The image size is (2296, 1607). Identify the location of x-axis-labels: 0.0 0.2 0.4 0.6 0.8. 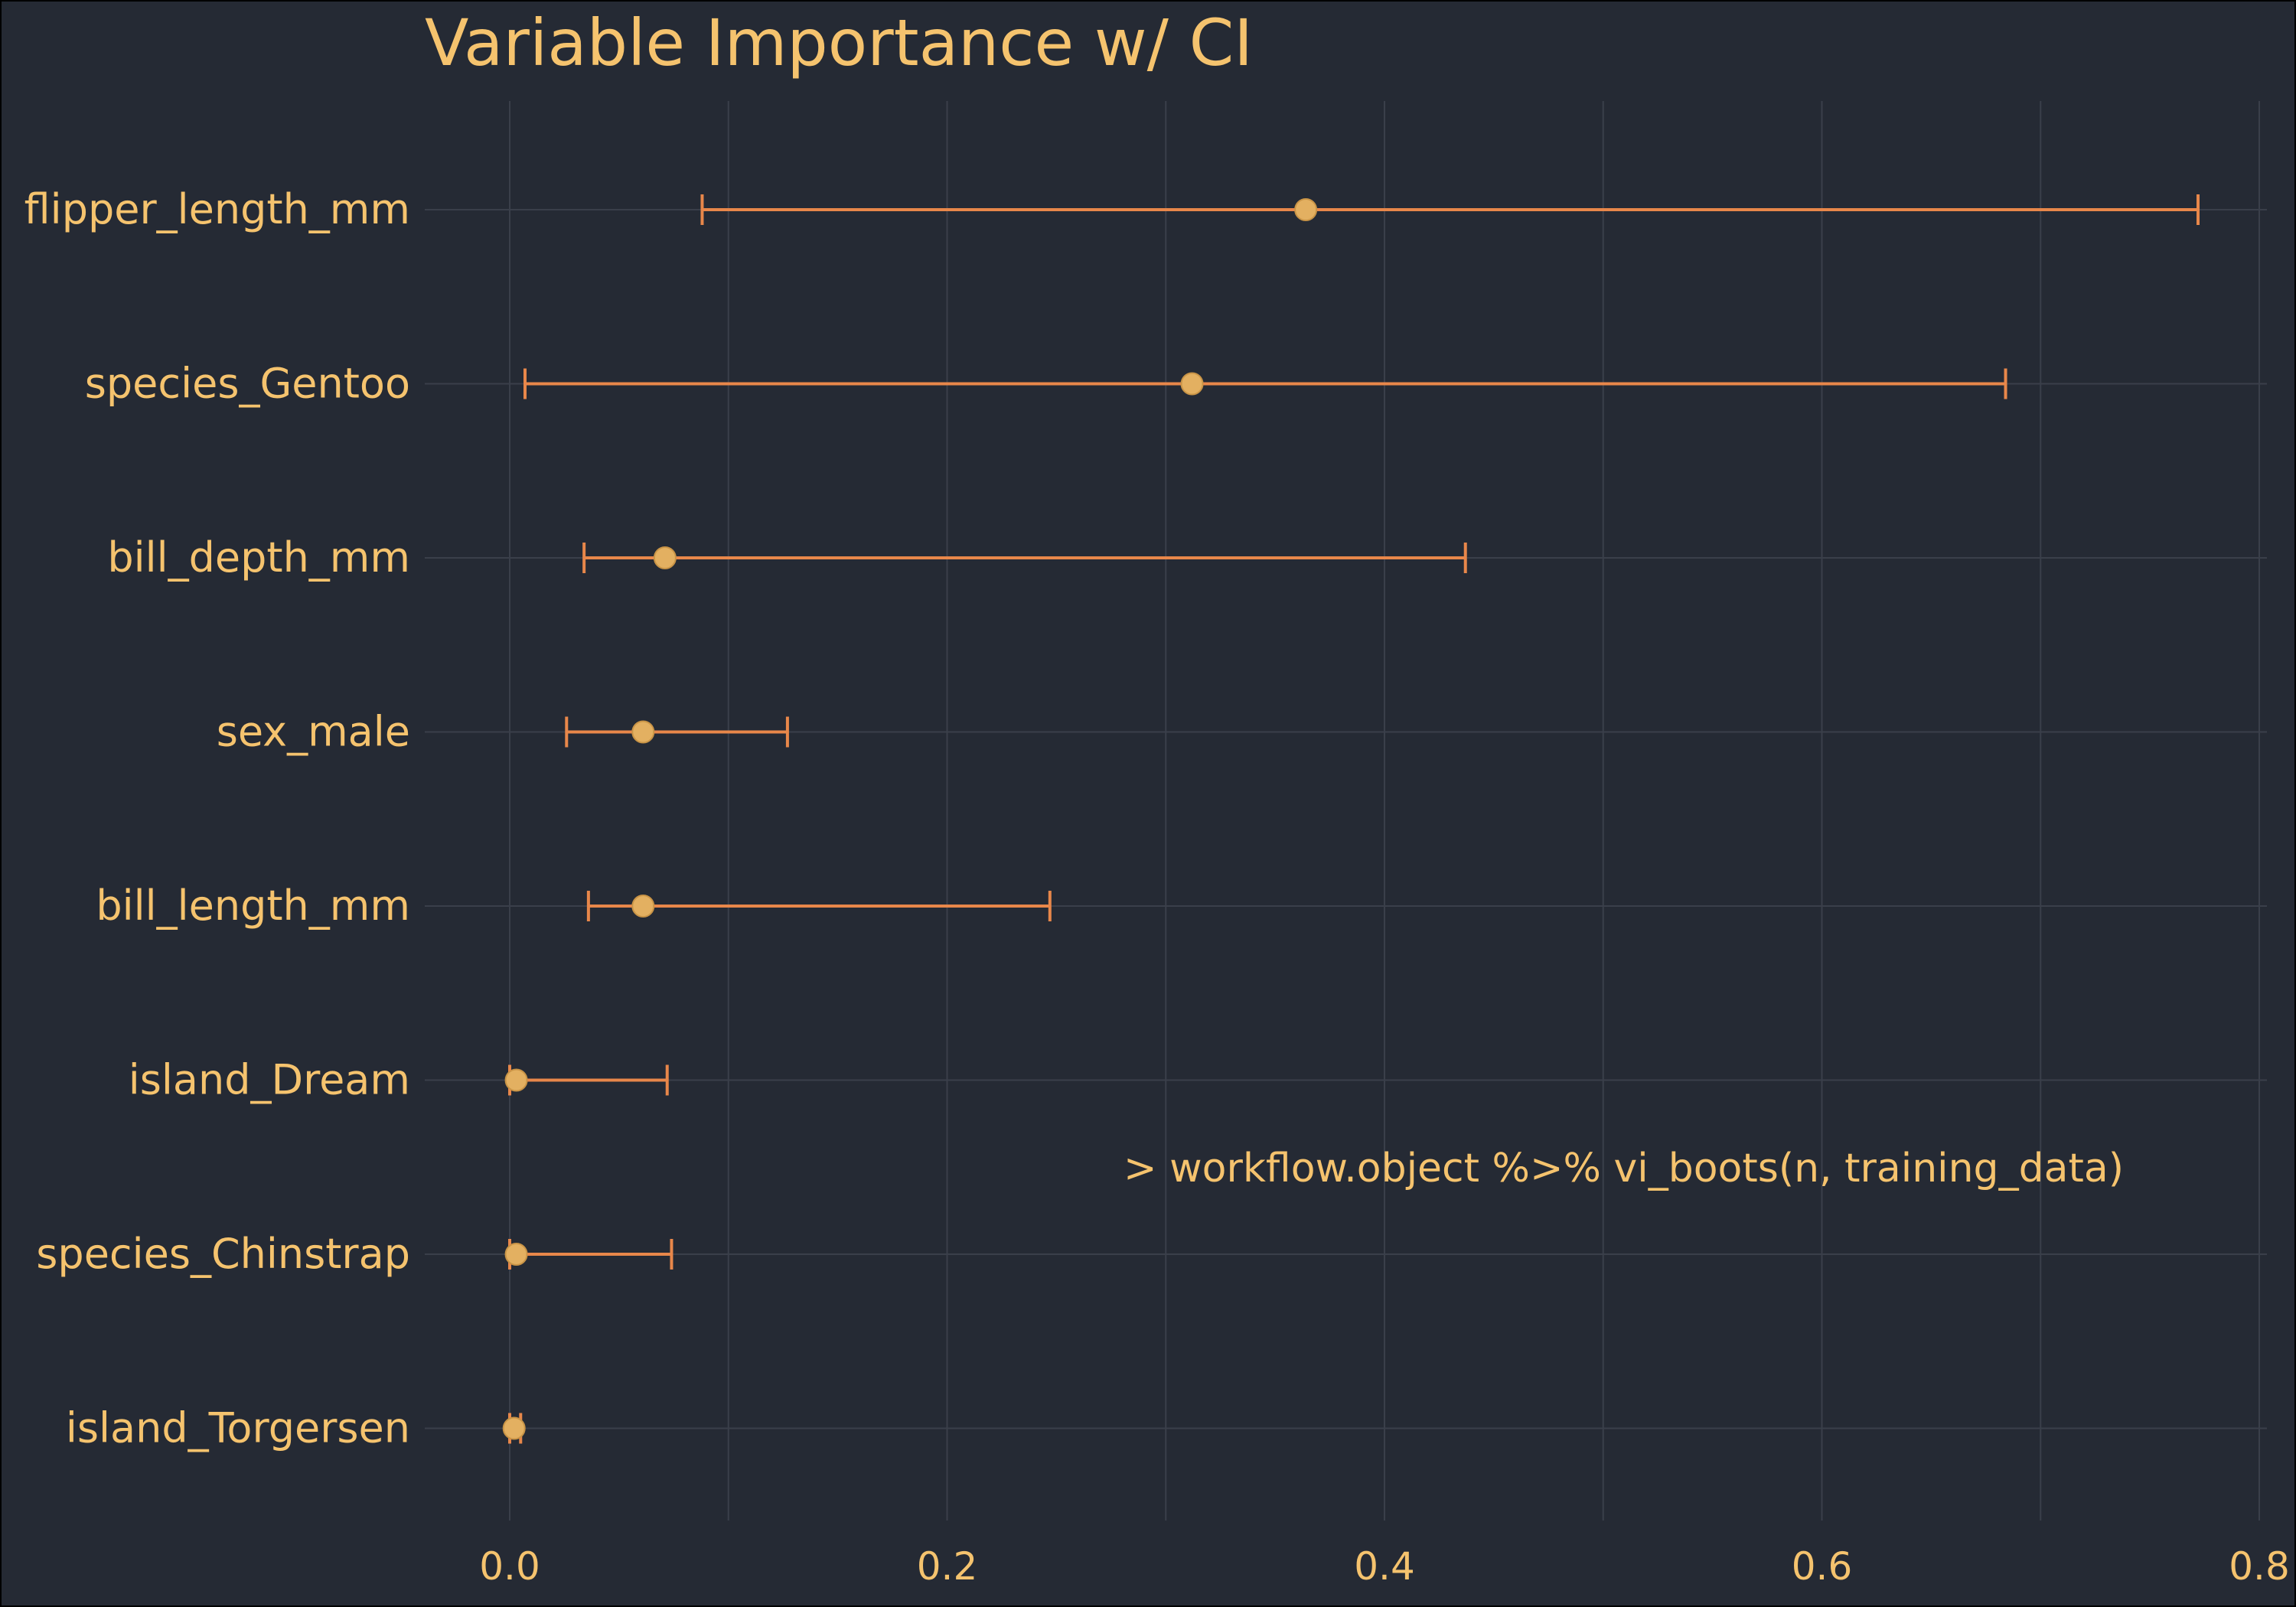
(1384, 1566).